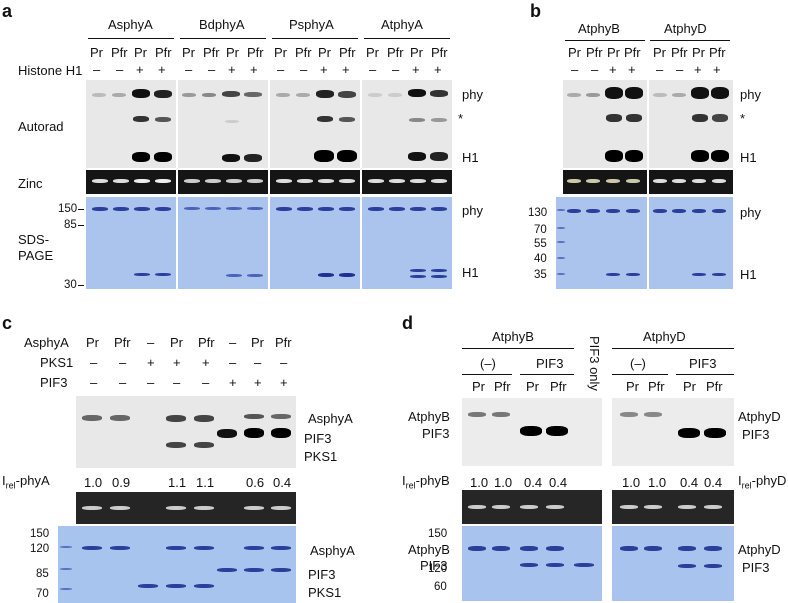 The height and width of the screenshot is (603, 788). I want to click on autorad-blot-bdphya, so click(223, 124).